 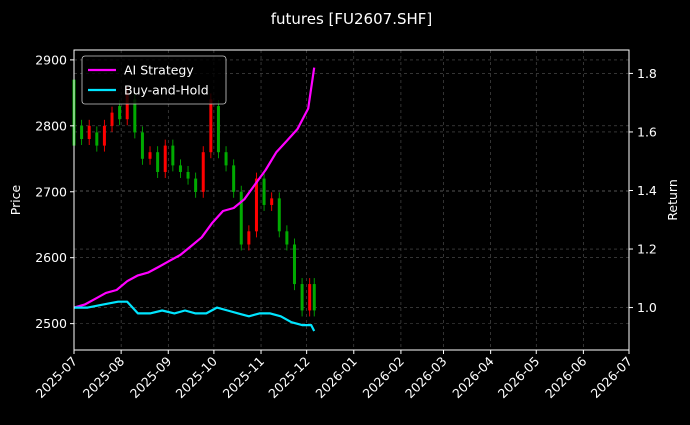 I want to click on x-tick-label: 2026-03, so click(x=426, y=378).